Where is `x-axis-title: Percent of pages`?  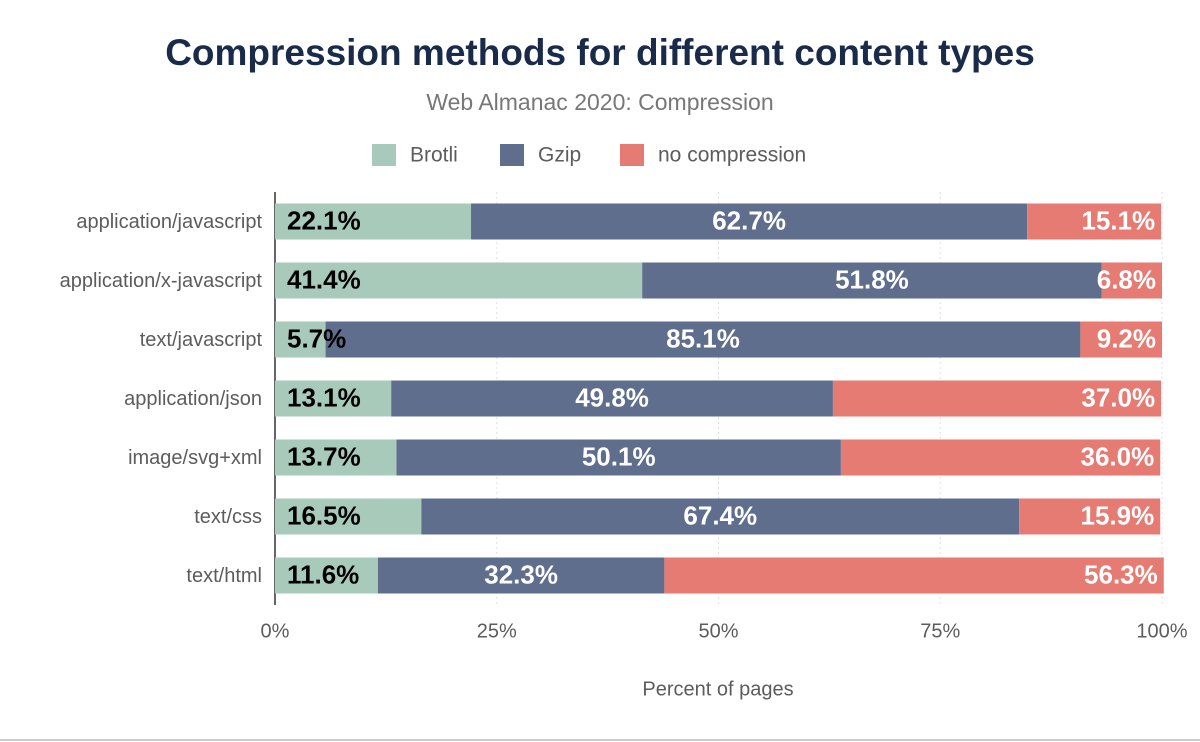 x-axis-title: Percent of pages is located at coordinates (717, 689).